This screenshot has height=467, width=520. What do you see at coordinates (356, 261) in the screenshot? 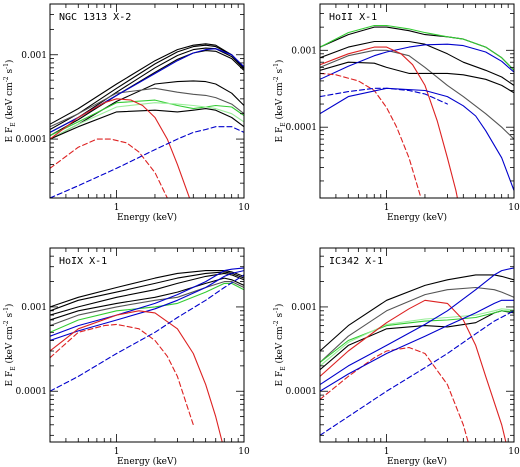
I see `panel-title: IC342 X-1` at bounding box center [356, 261].